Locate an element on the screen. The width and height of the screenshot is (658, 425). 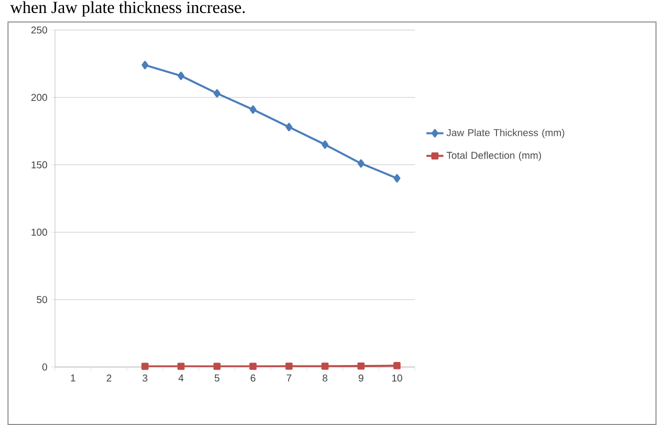
x-tick-label: 3 is located at coordinates (145, 378).